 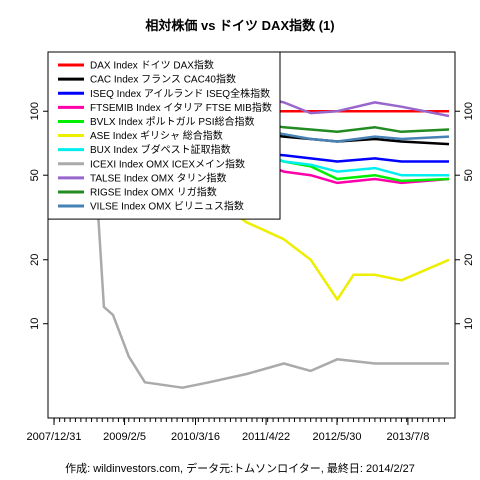 What do you see at coordinates (158, 177) in the screenshot?
I see `legend-label: TALSE Index OMX タリン指数` at bounding box center [158, 177].